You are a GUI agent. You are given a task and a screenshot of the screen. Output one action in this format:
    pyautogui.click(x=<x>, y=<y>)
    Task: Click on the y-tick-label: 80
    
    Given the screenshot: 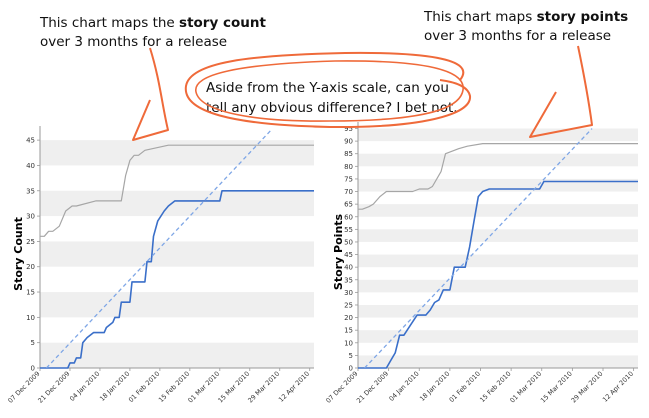 What is the action you would take?
    pyautogui.click(x=348, y=167)
    